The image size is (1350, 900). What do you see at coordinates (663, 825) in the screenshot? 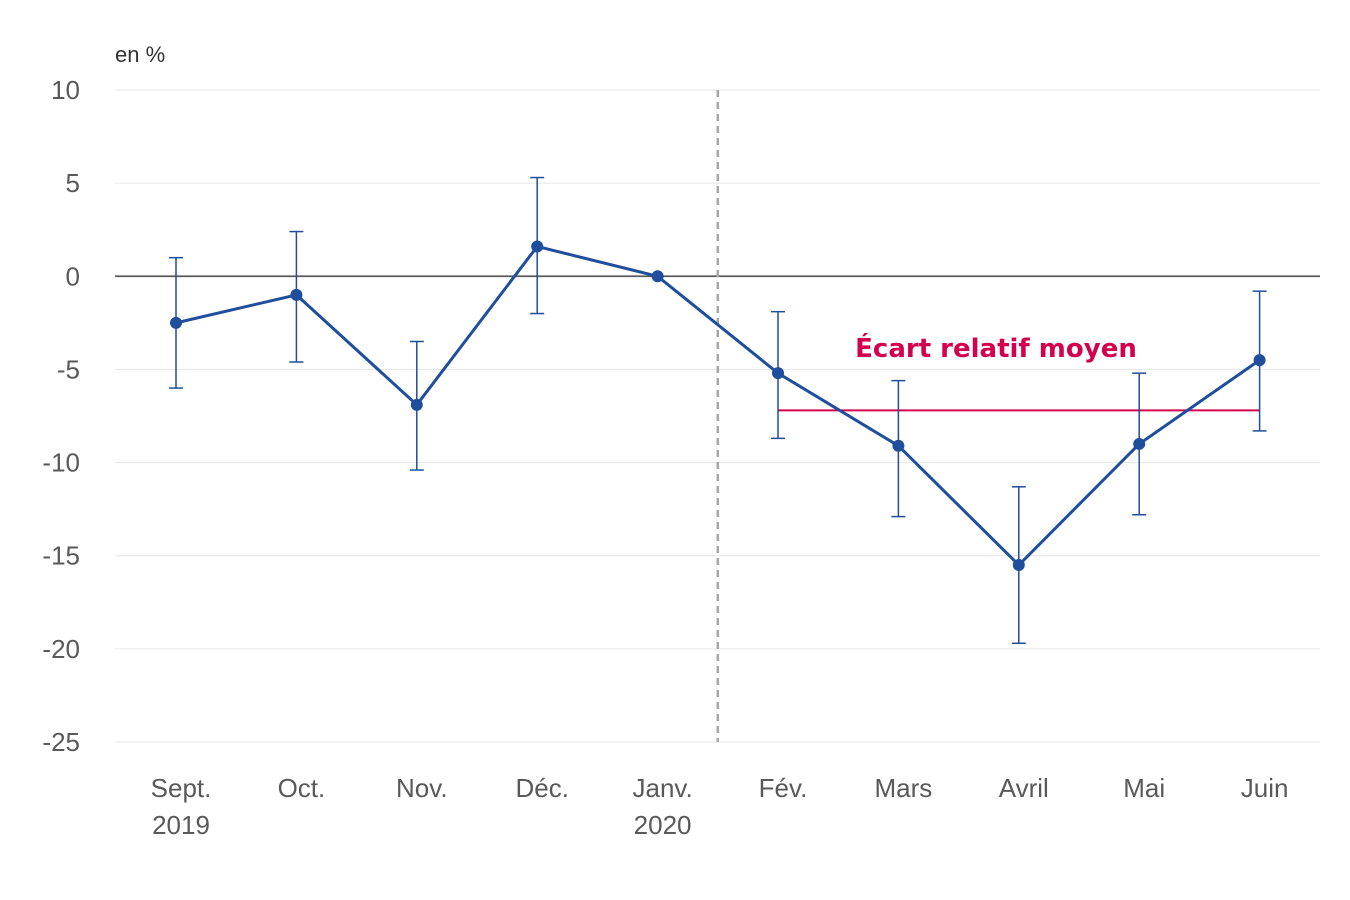
I see `x-tick-label: 2020` at bounding box center [663, 825].